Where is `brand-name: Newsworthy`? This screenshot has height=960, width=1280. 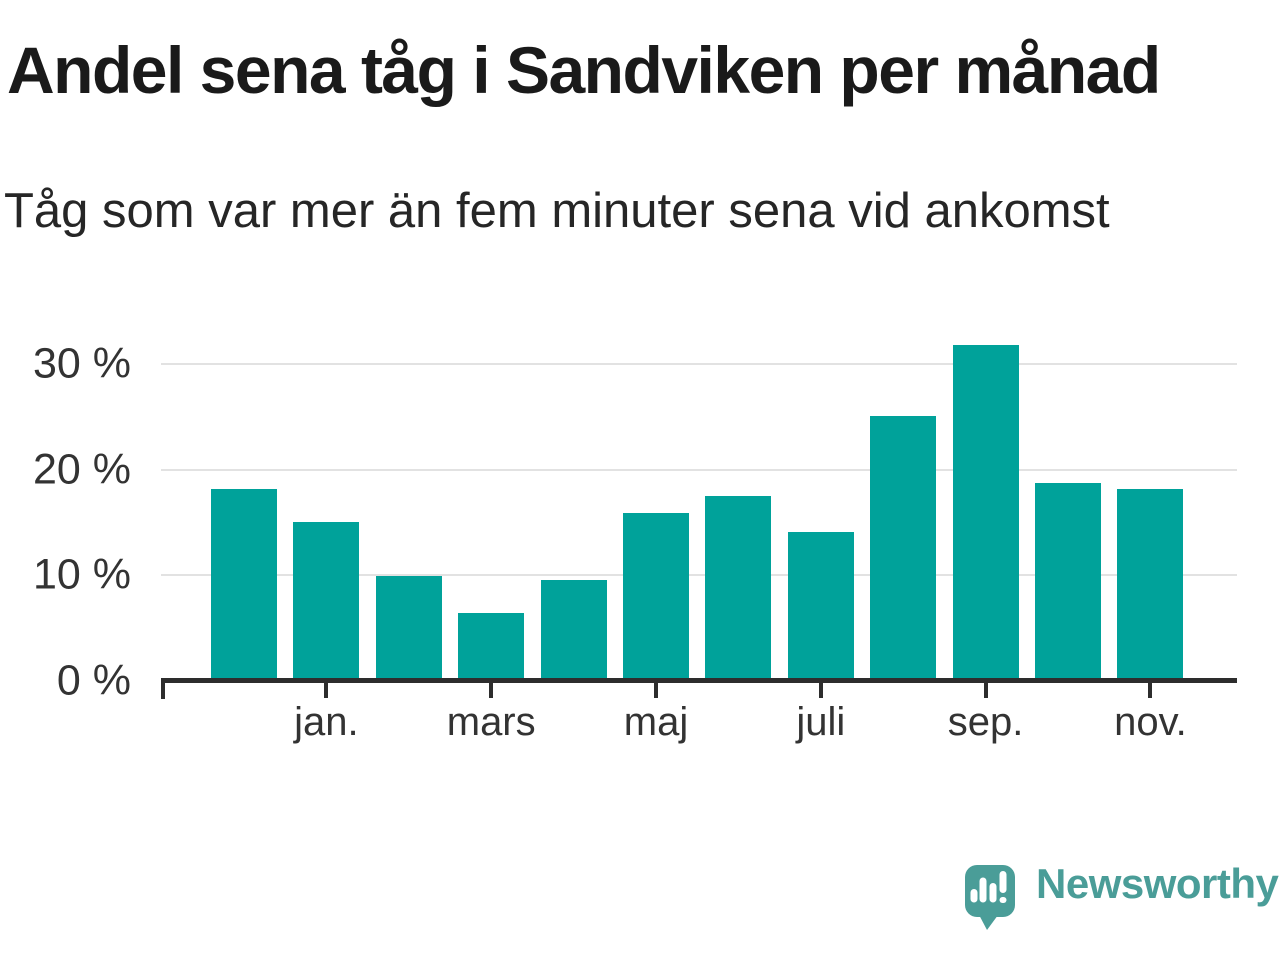 brand-name: Newsworthy is located at coordinates (1157, 883).